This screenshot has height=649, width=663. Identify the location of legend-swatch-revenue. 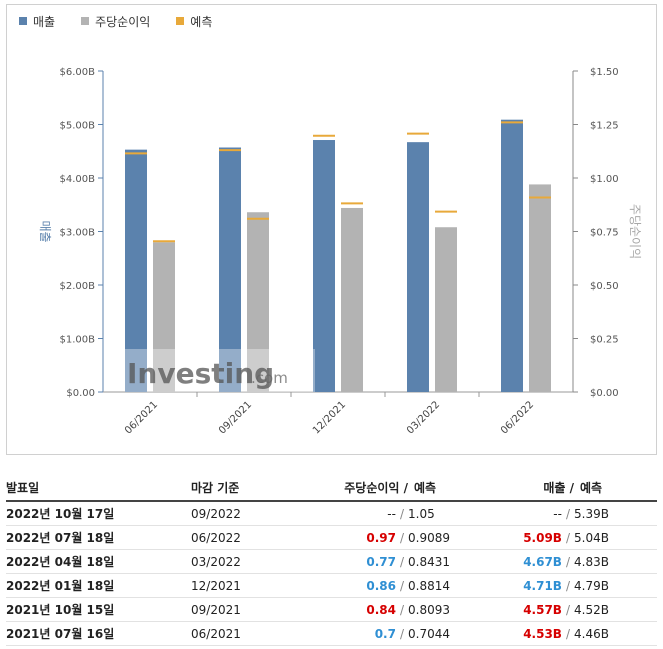
(23, 21).